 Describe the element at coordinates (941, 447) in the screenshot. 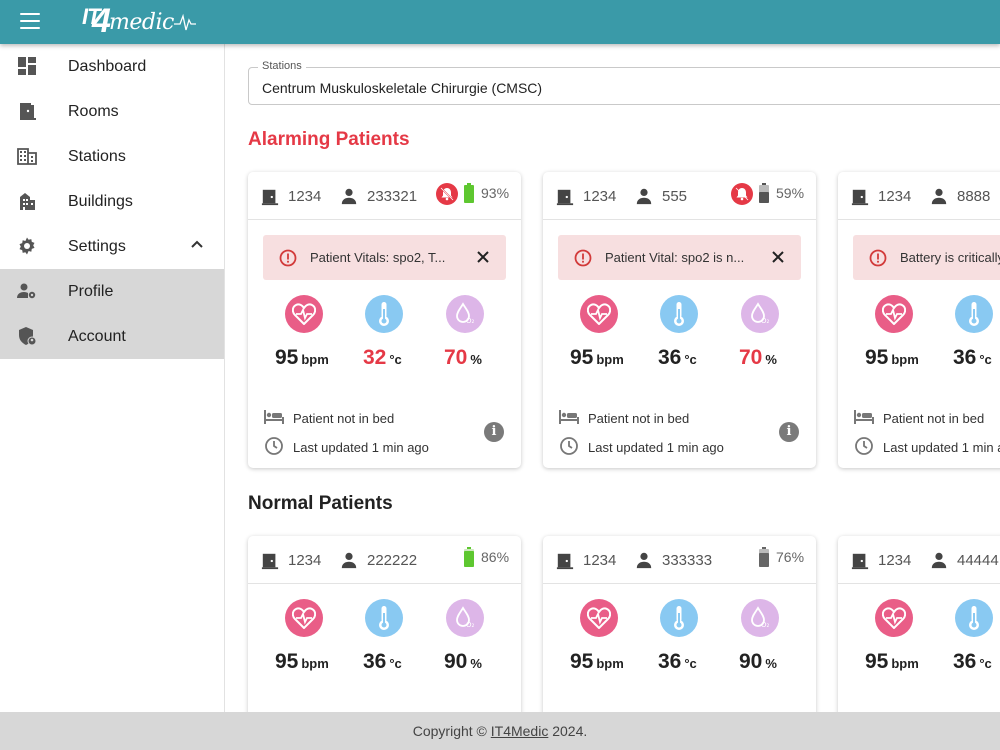

I see `last-updated-text: Last updated 1 min a` at that location.